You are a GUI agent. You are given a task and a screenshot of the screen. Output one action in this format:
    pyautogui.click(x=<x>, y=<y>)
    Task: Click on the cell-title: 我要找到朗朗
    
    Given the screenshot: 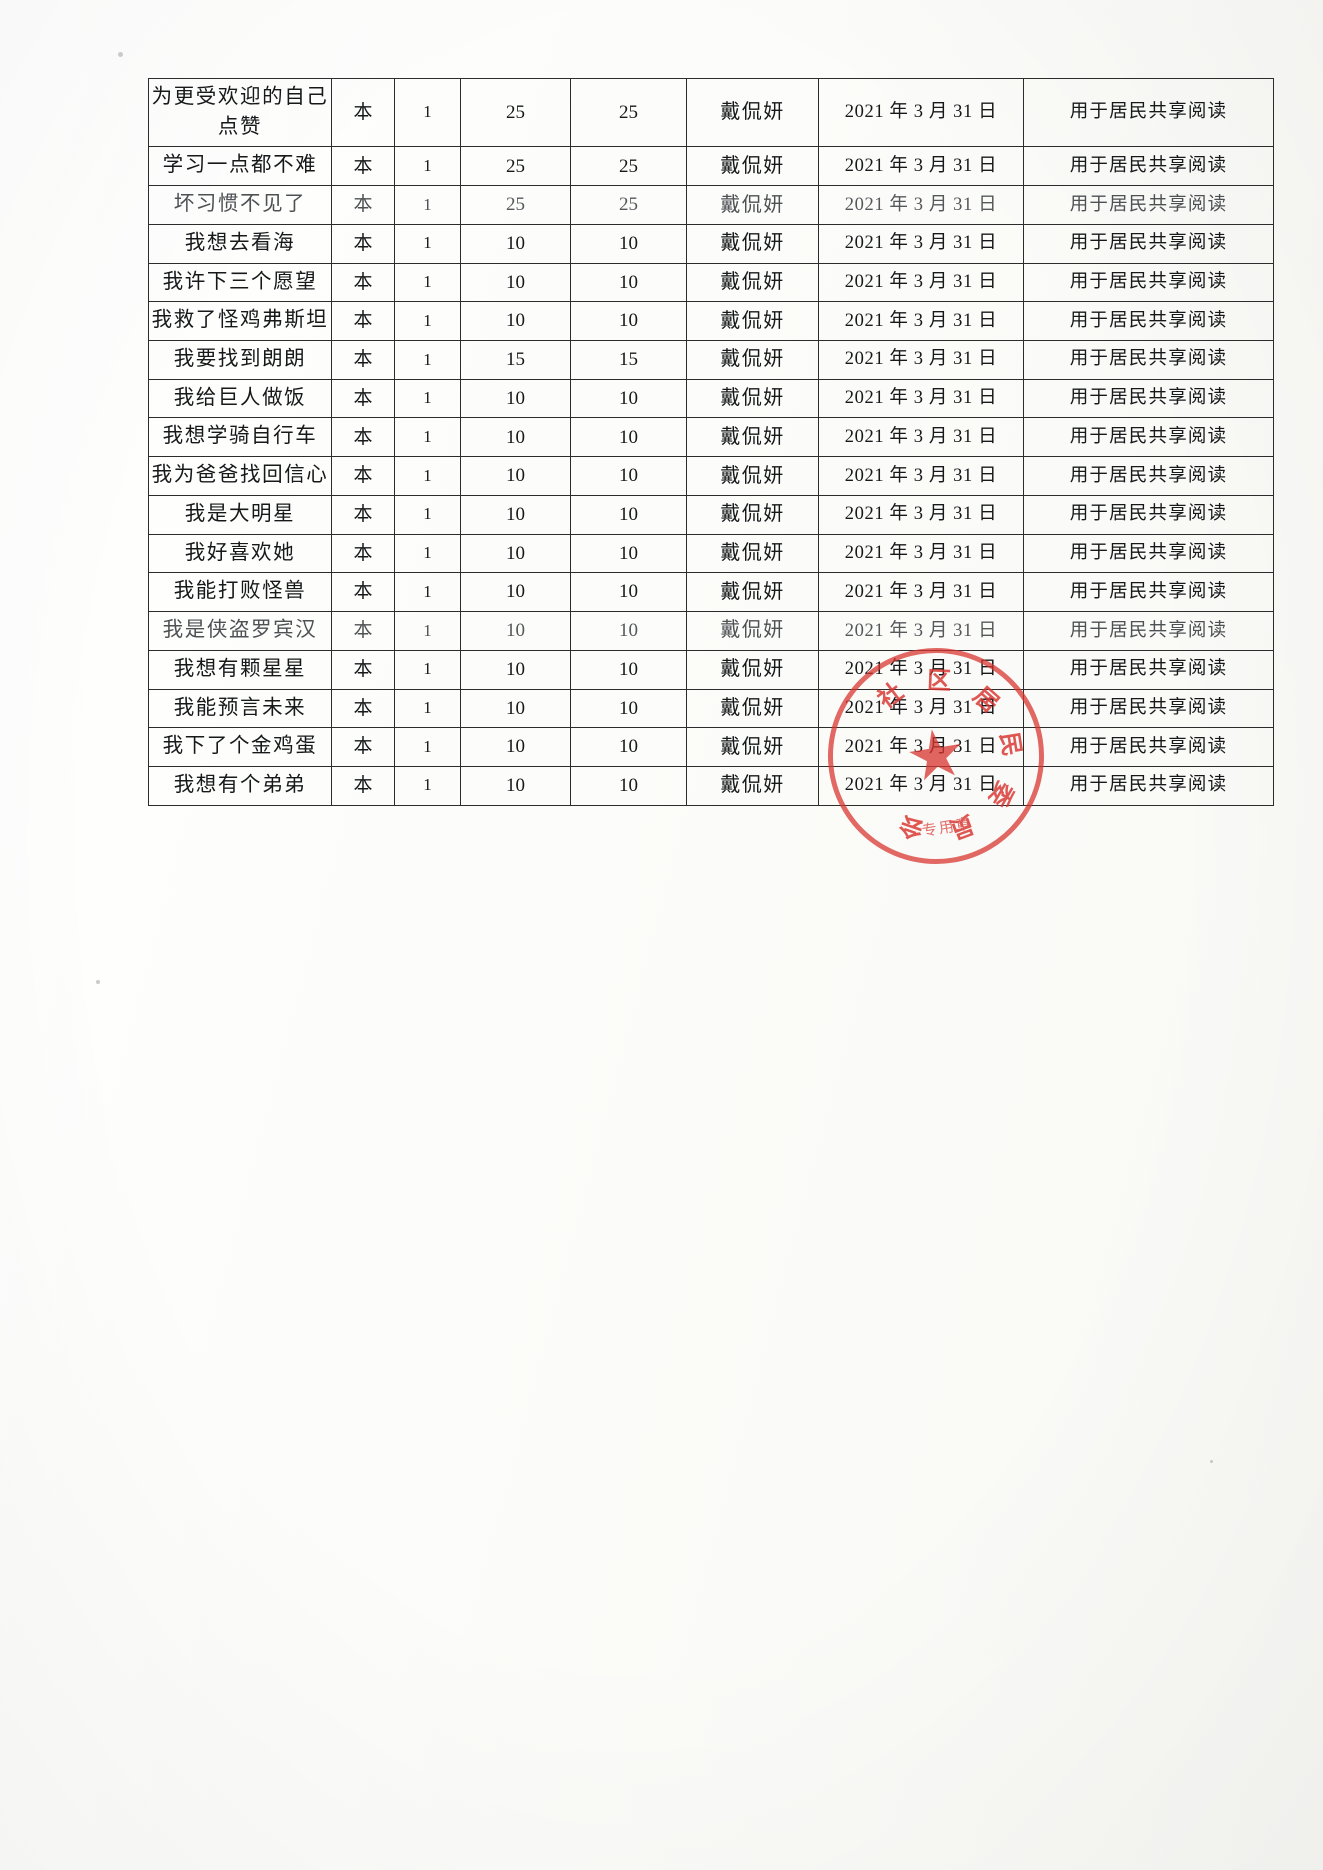 What is the action you would take?
    pyautogui.click(x=240, y=360)
    